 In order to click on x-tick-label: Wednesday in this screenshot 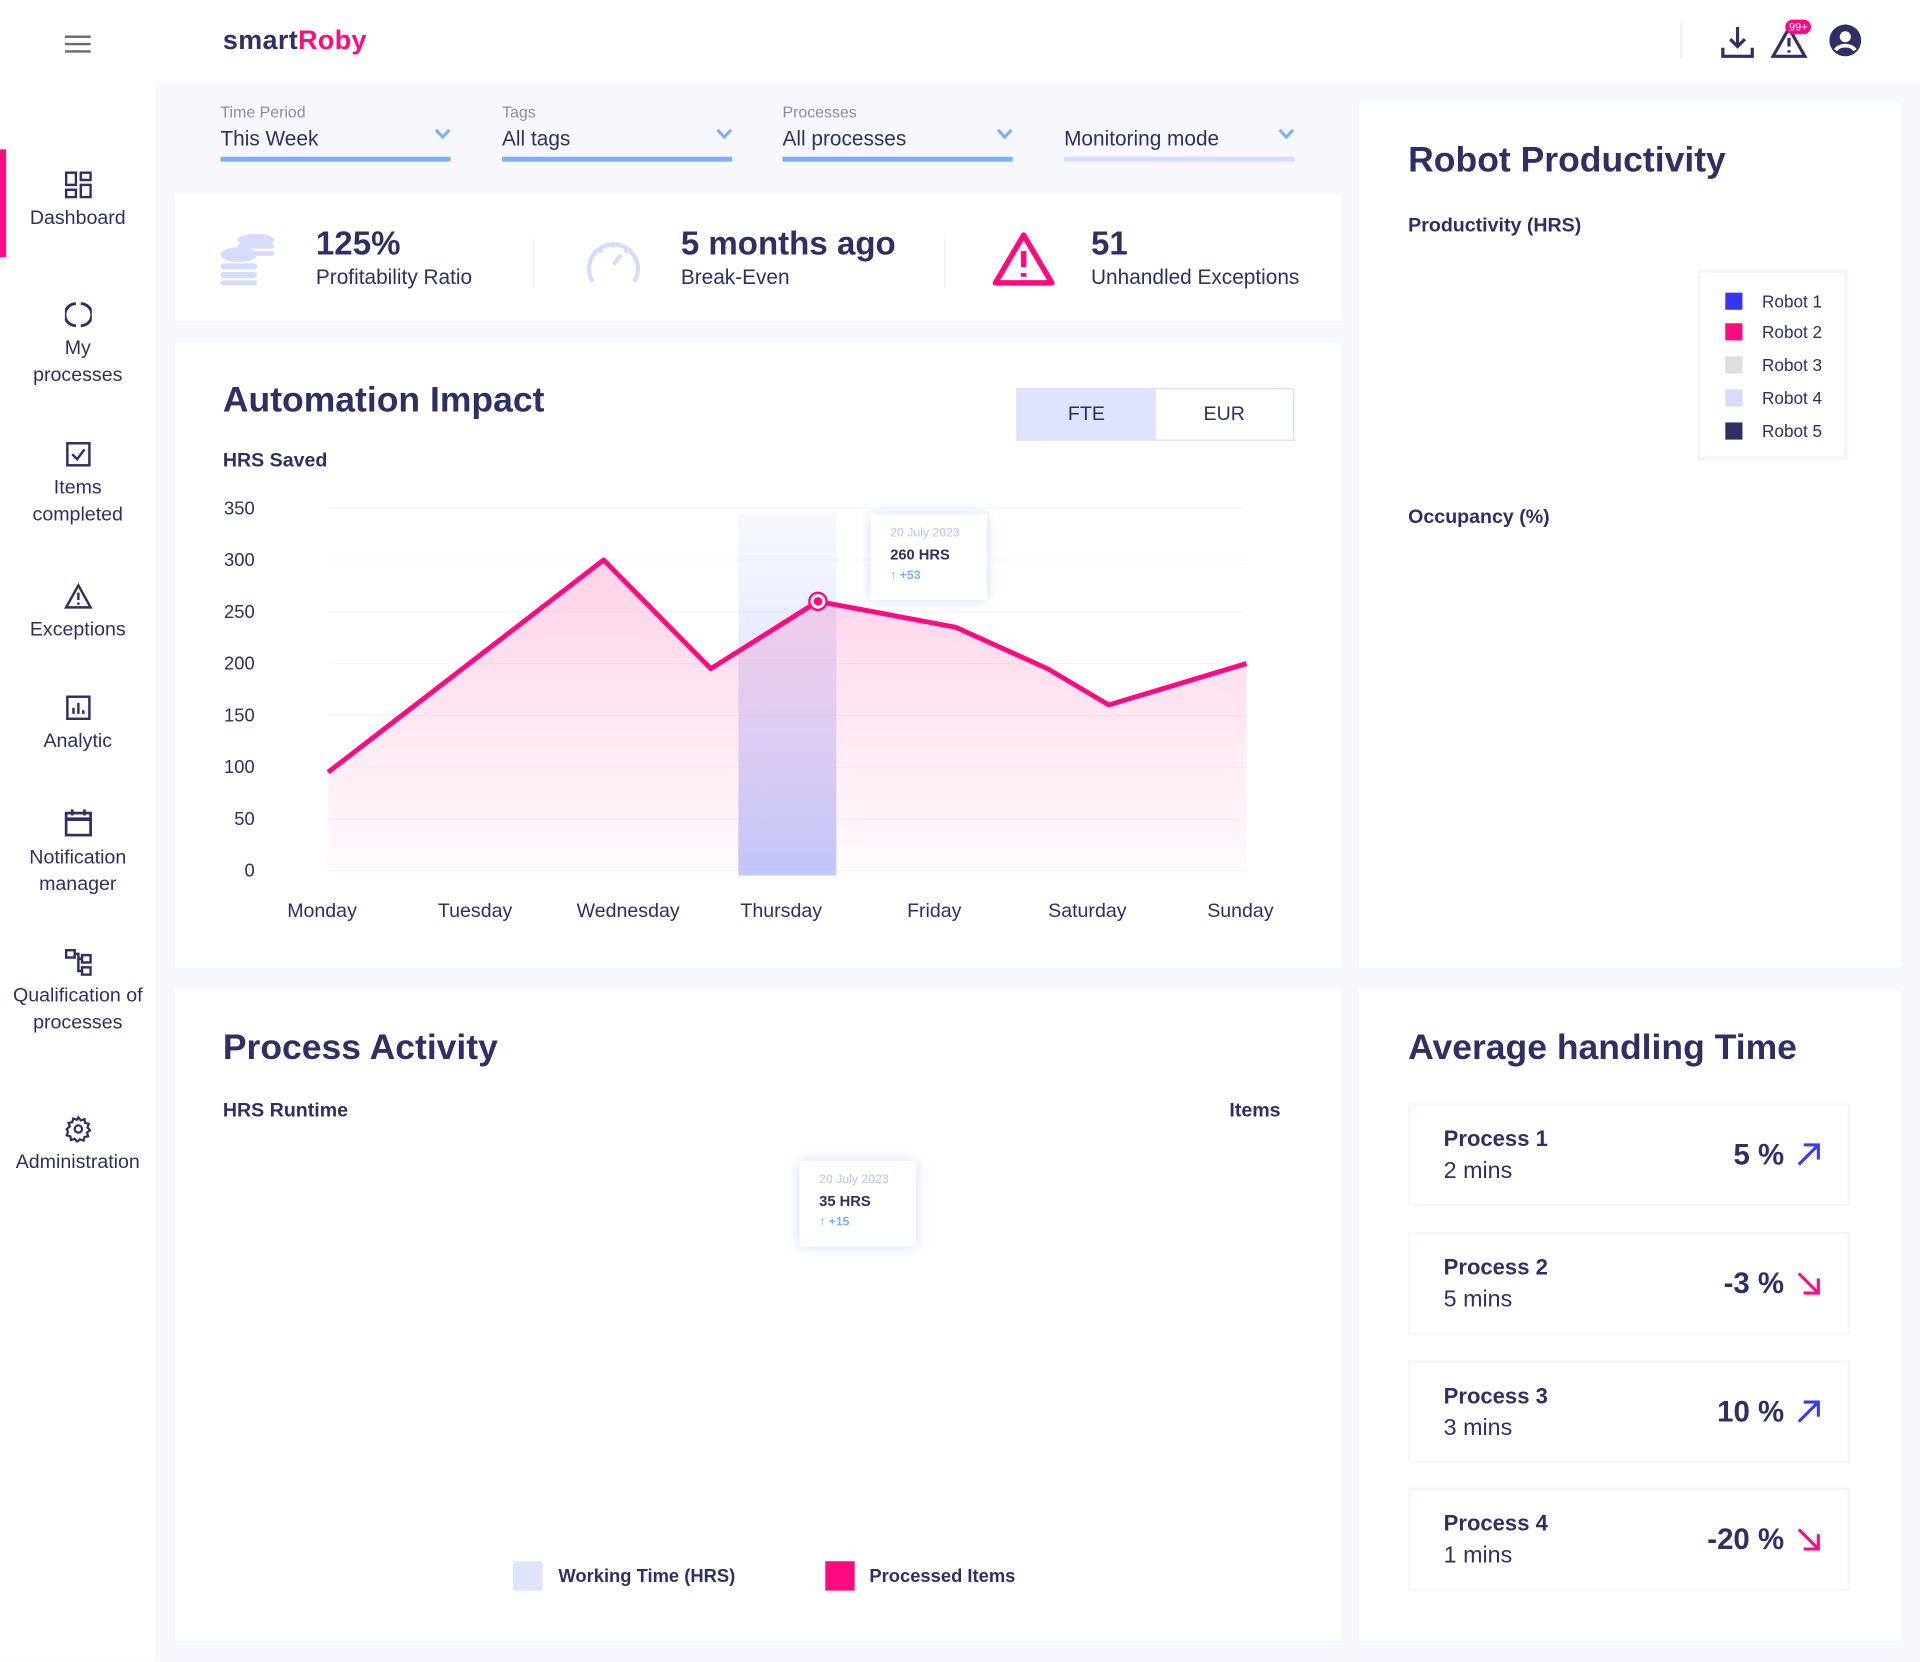, I will do `click(628, 911)`.